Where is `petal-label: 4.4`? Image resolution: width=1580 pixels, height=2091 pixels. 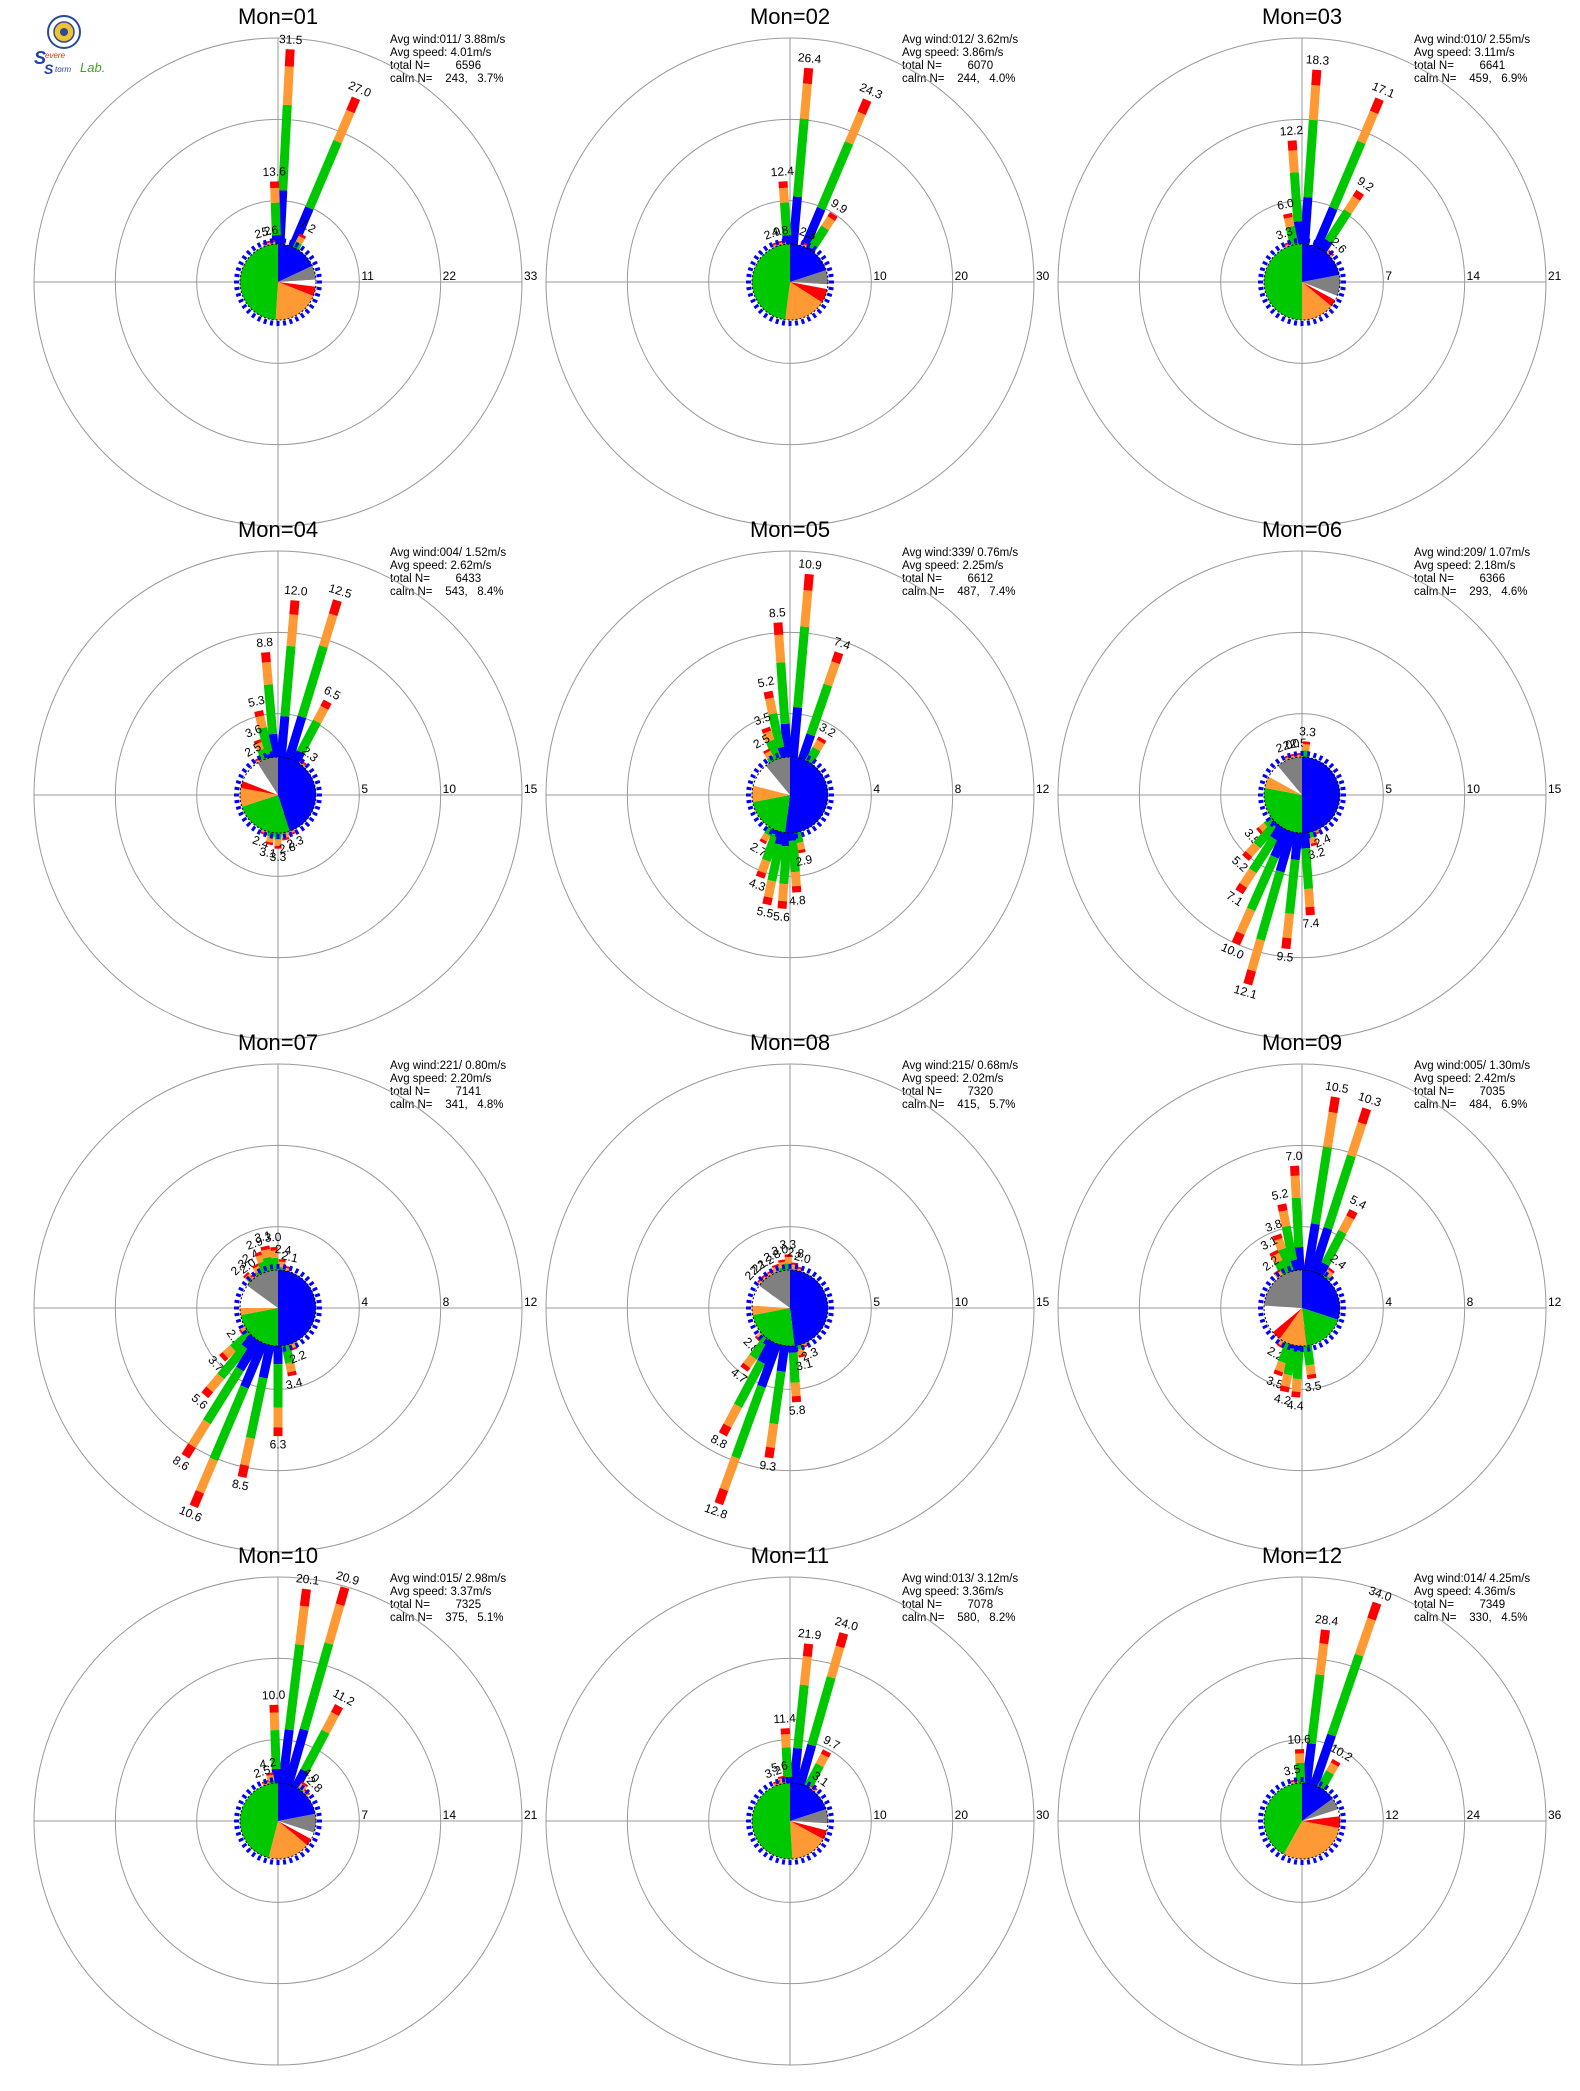
petal-label: 4.4 is located at coordinates (1295, 1405).